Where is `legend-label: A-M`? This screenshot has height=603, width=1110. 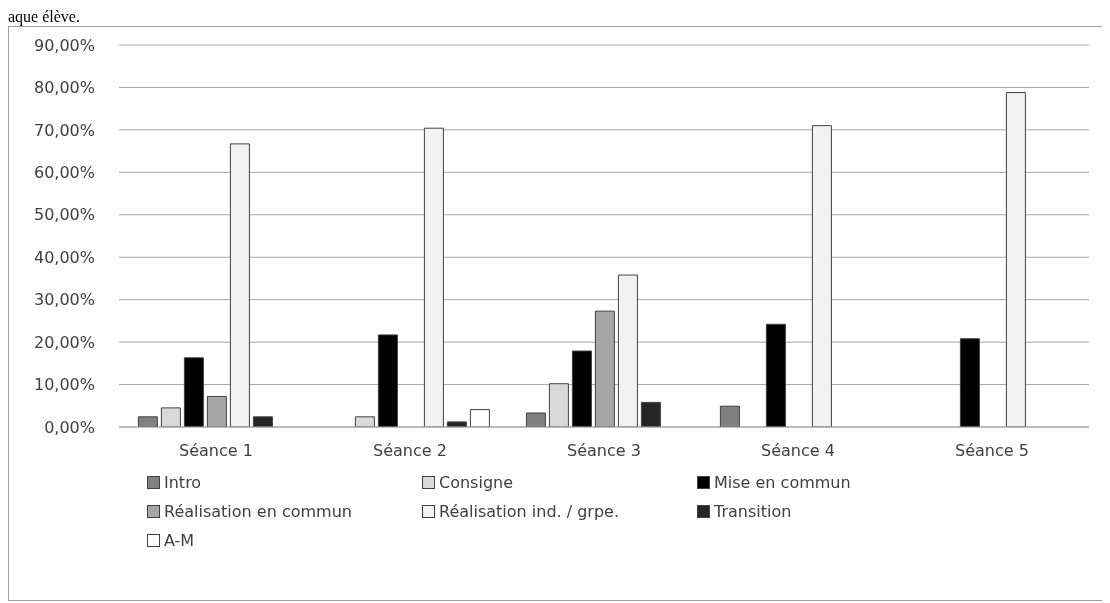 legend-label: A-M is located at coordinates (179, 540).